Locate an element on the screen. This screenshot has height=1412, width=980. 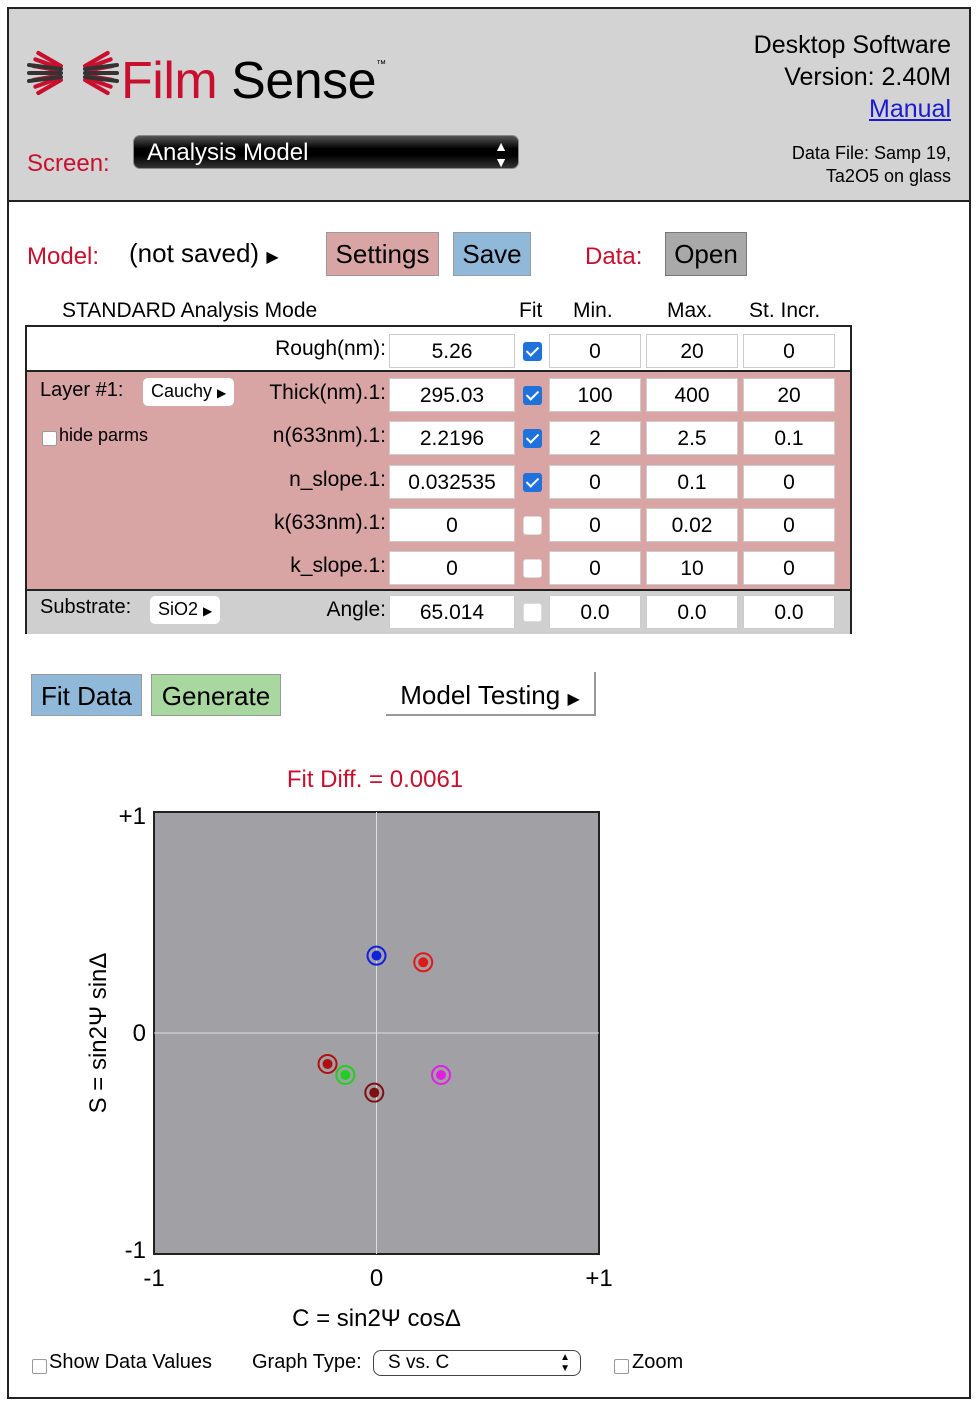
model-label: Model: is located at coordinates (63, 256).